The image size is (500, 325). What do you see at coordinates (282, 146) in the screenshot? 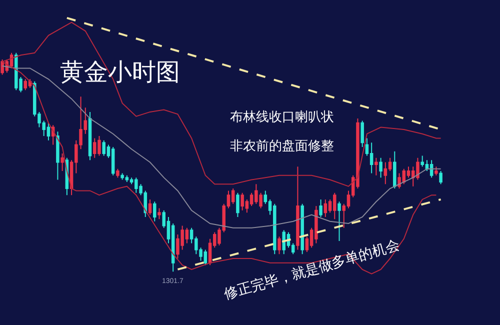
I see `annotation: 非农前的盘面修整` at bounding box center [282, 146].